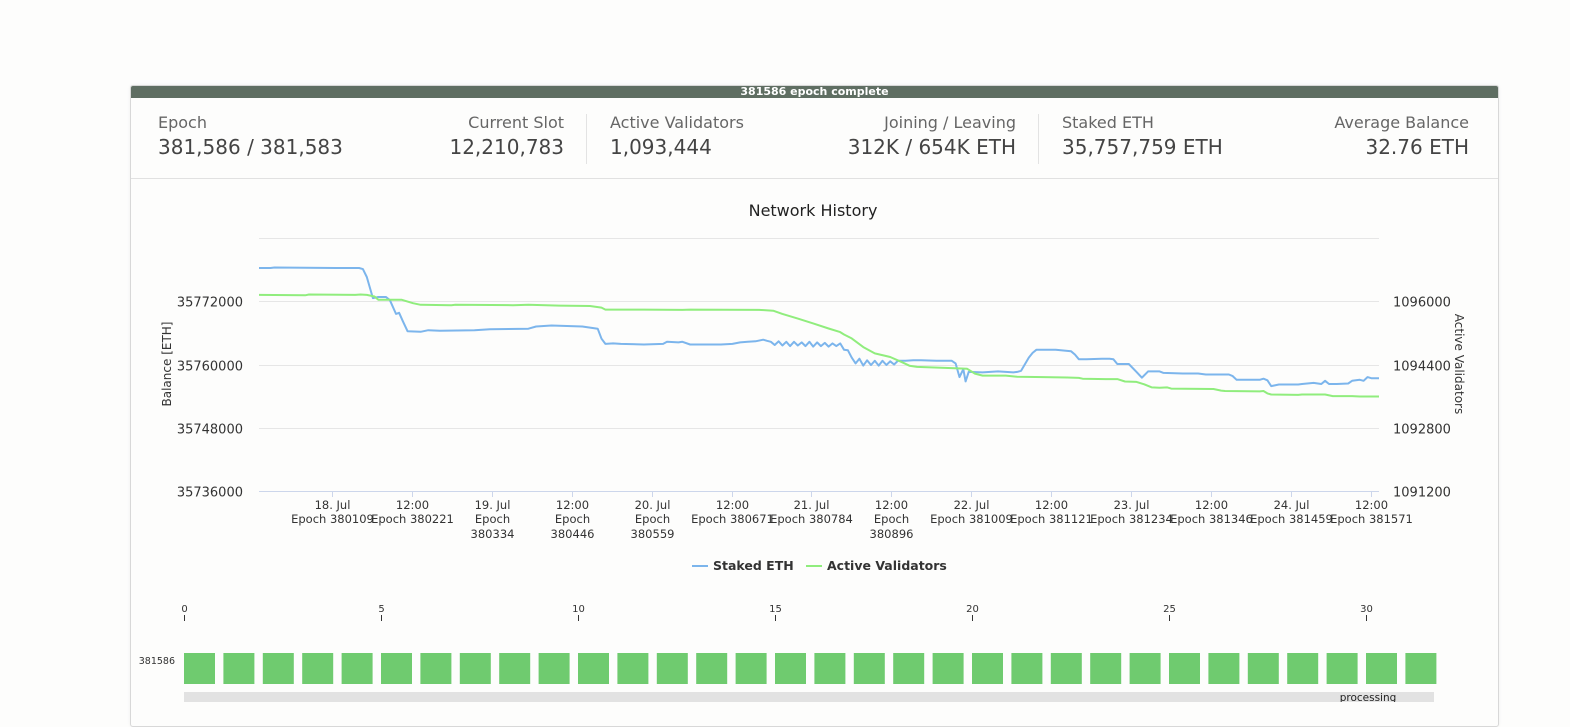 The height and width of the screenshot is (727, 1570). Describe the element at coordinates (972, 505) in the screenshot. I see `x-tick-label: 22. Jul` at that location.